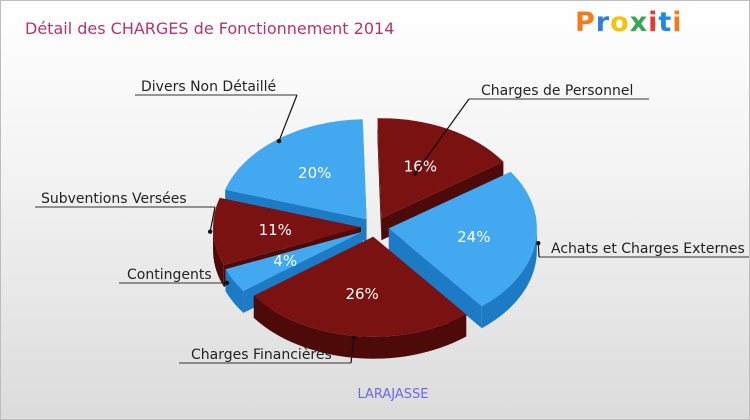 The width and height of the screenshot is (750, 420). Describe the element at coordinates (639, 22) in the screenshot. I see `logo-letter: x` at that location.